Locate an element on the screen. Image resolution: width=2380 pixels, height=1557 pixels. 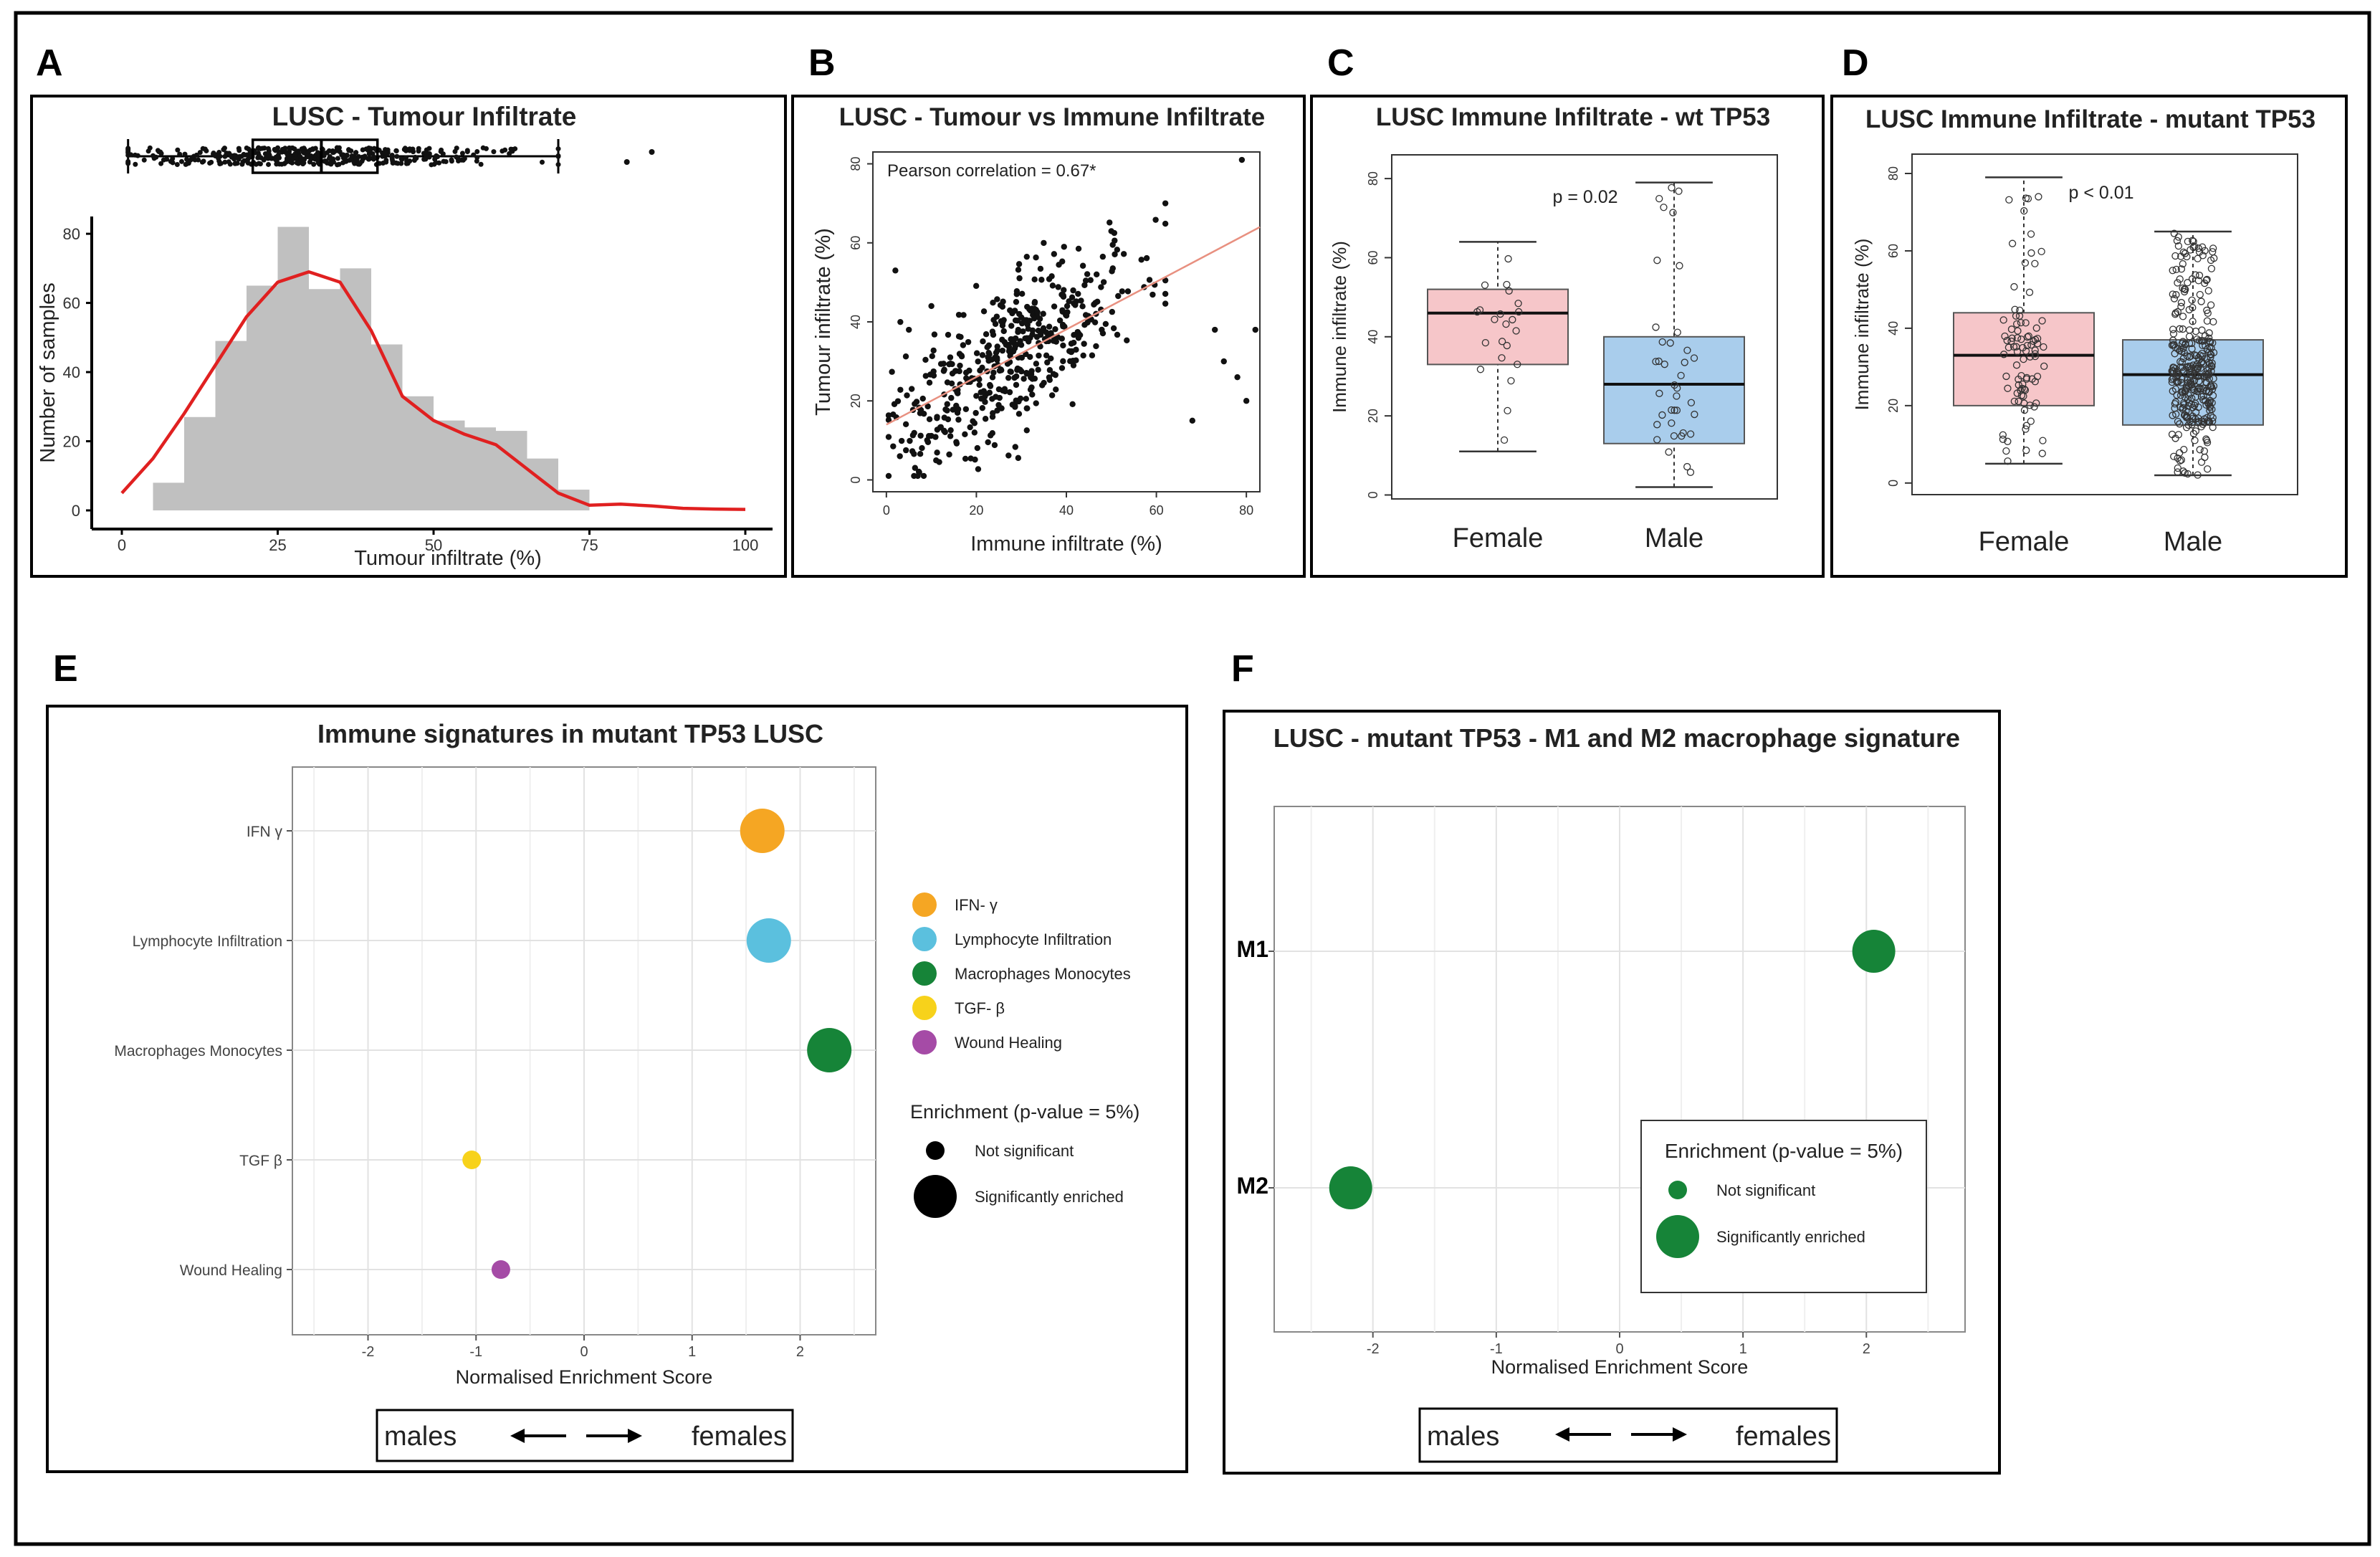
x-tick-label: -2 is located at coordinates (368, 1352).